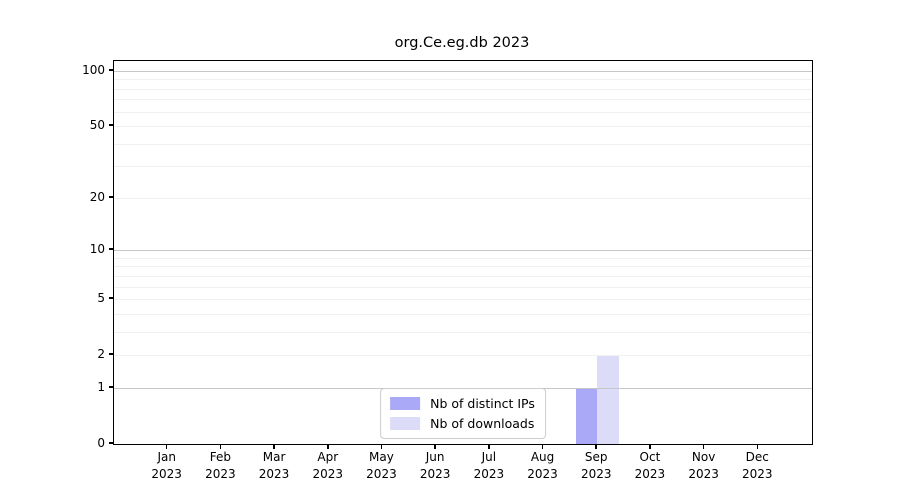 This screenshot has height=500, width=900. What do you see at coordinates (405, 423) in the screenshot?
I see `legend-swatch-downloads` at bounding box center [405, 423].